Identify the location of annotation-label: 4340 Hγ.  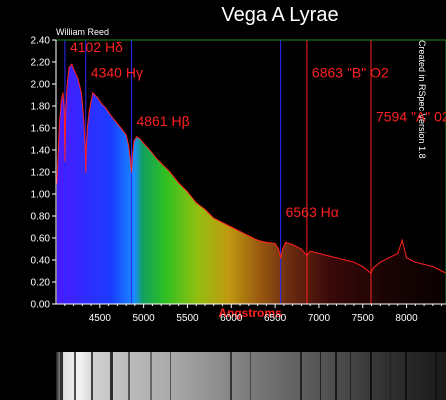
(117, 72).